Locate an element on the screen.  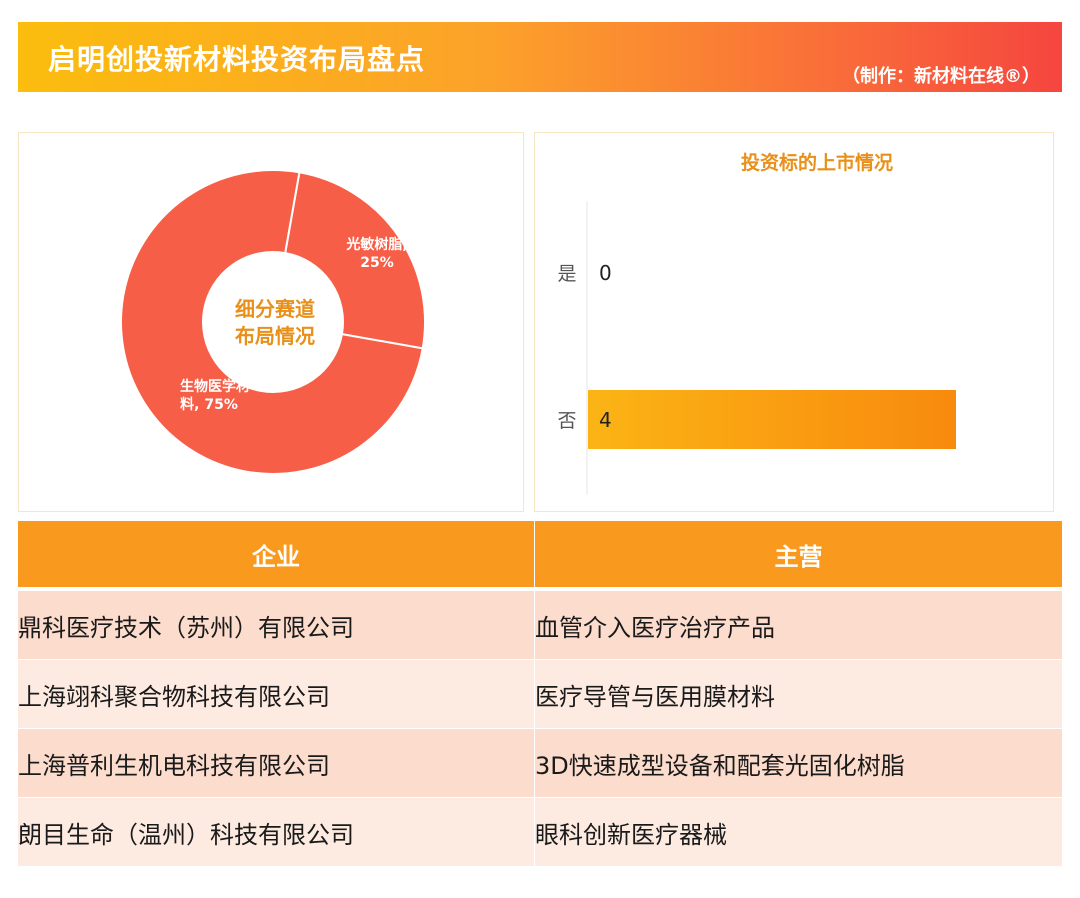
company-cell: 鼎科医疗技术（苏州）有限公司 is located at coordinates (276, 625).